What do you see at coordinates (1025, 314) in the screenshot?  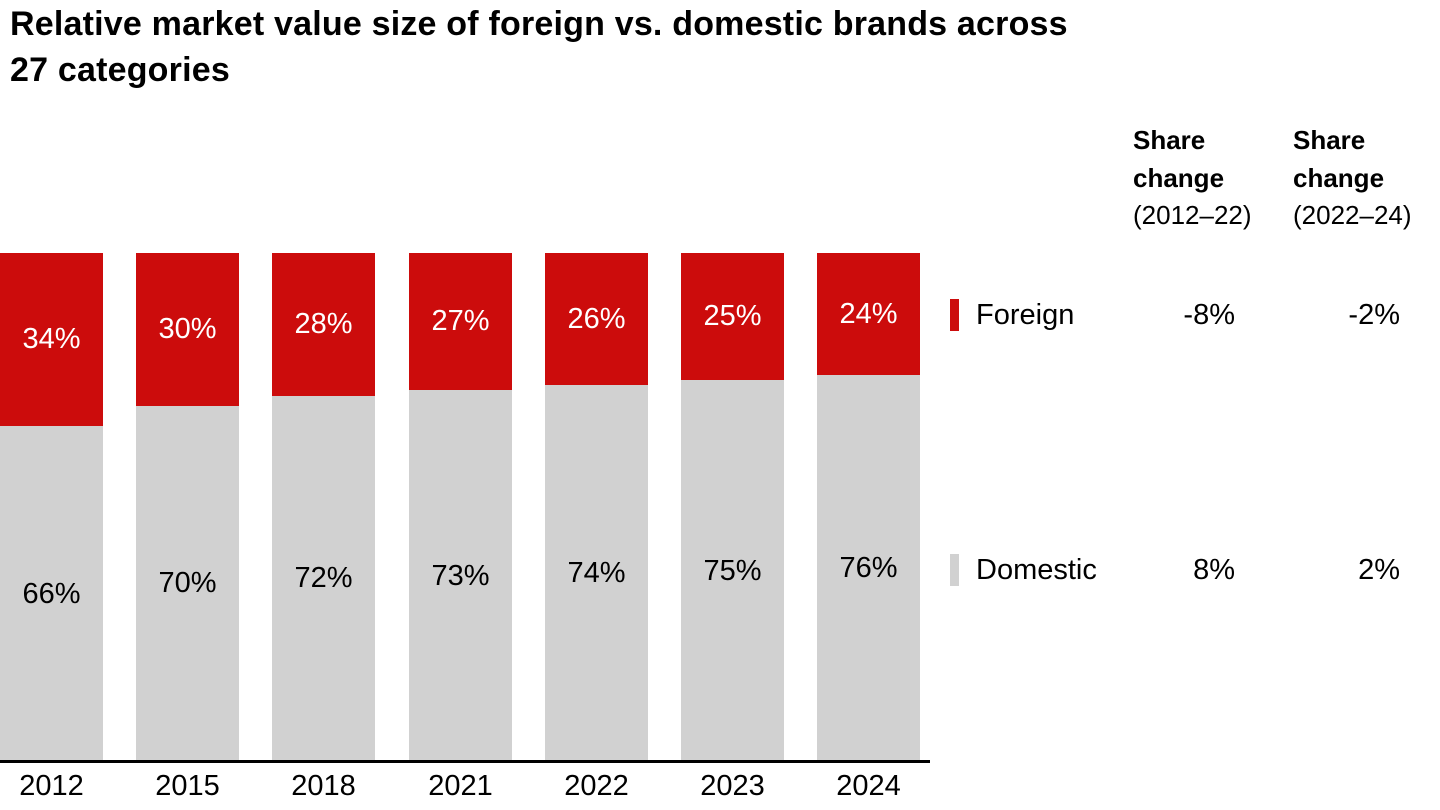 I see `legend-label-foreign: Foreign` at bounding box center [1025, 314].